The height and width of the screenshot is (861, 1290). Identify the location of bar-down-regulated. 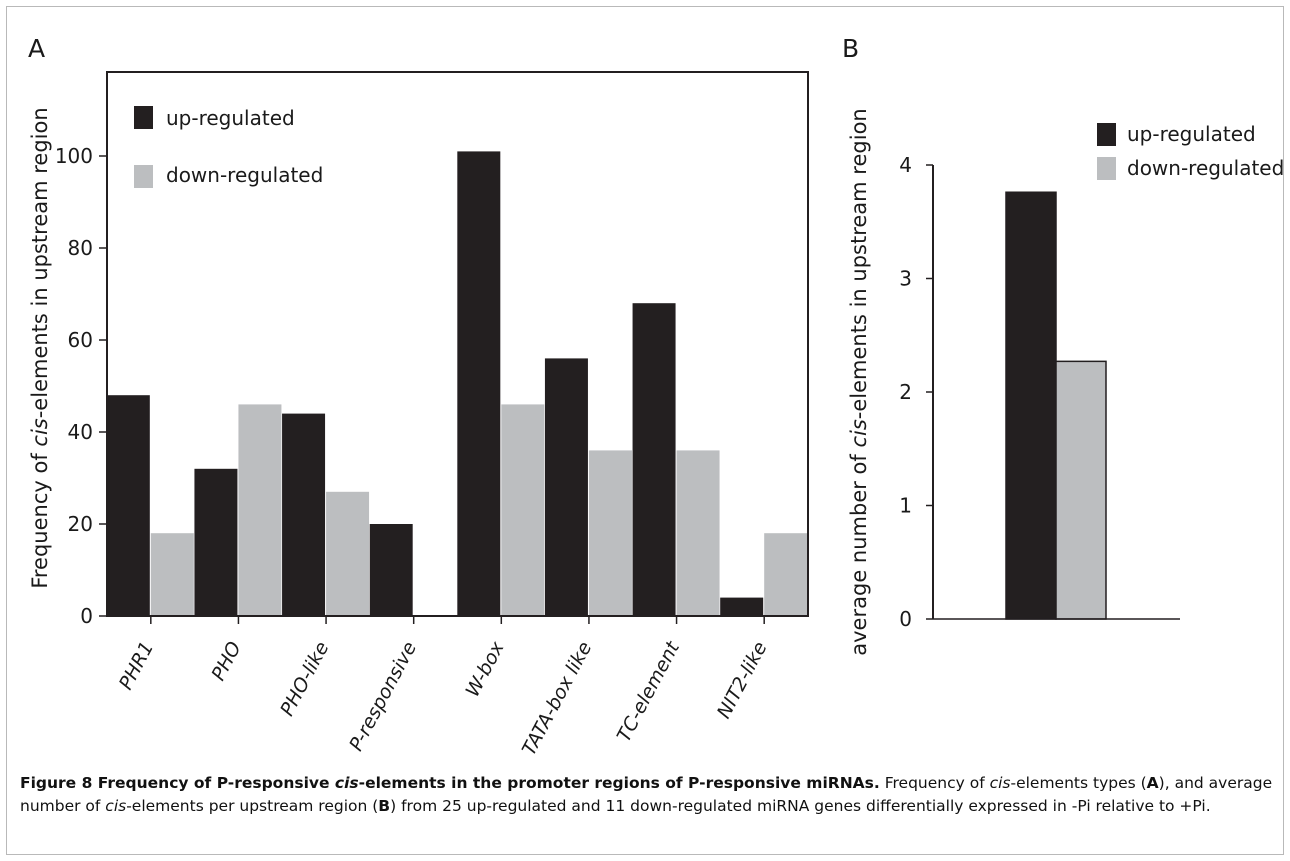
(1081, 490).